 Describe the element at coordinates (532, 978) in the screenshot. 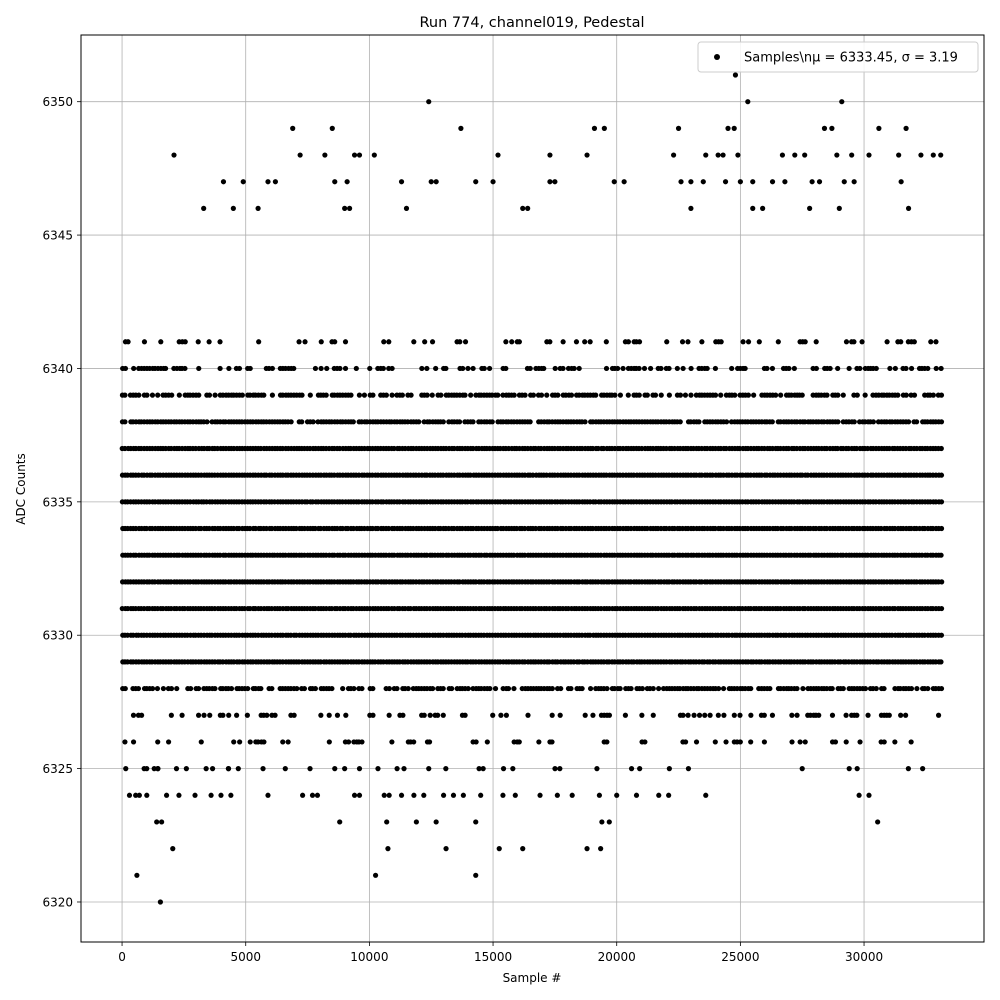

I see `x-axis-label: Sample #` at that location.